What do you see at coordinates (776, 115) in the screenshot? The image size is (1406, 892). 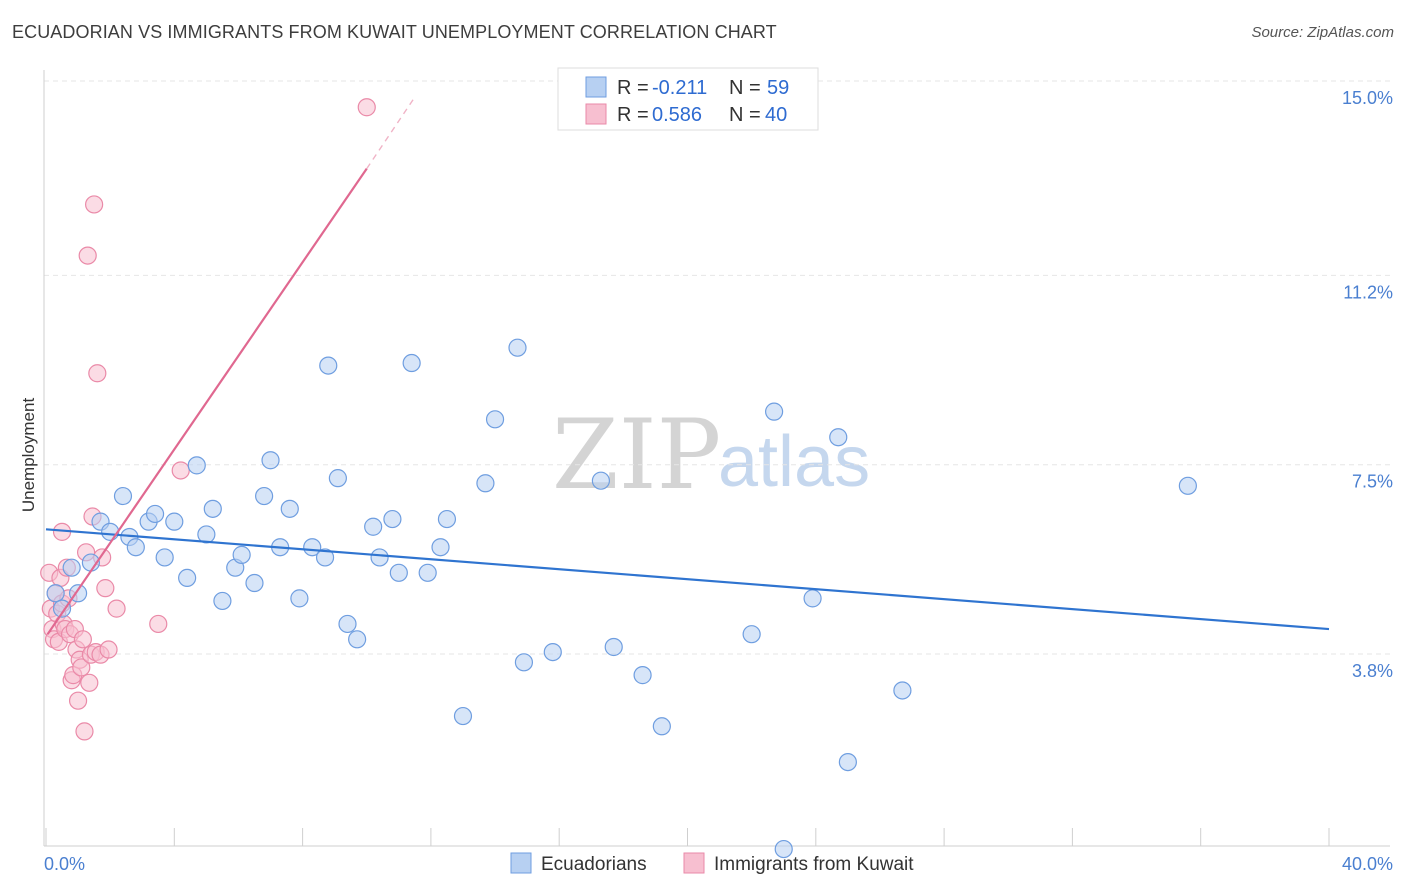 I see `legend-n-value-kuwait: 40` at bounding box center [776, 115].